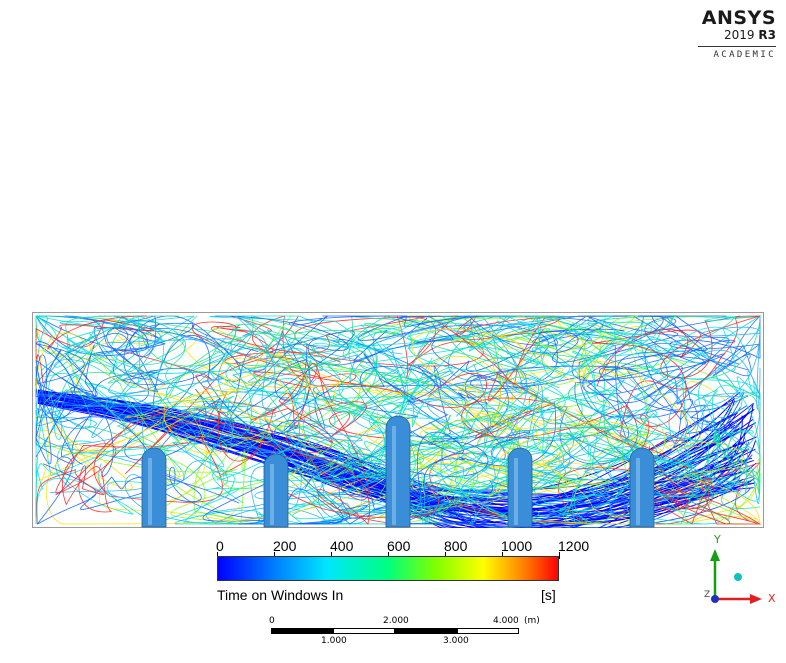 The width and height of the screenshot is (786, 663). I want to click on logo-version: 2019 R3, so click(731, 35).